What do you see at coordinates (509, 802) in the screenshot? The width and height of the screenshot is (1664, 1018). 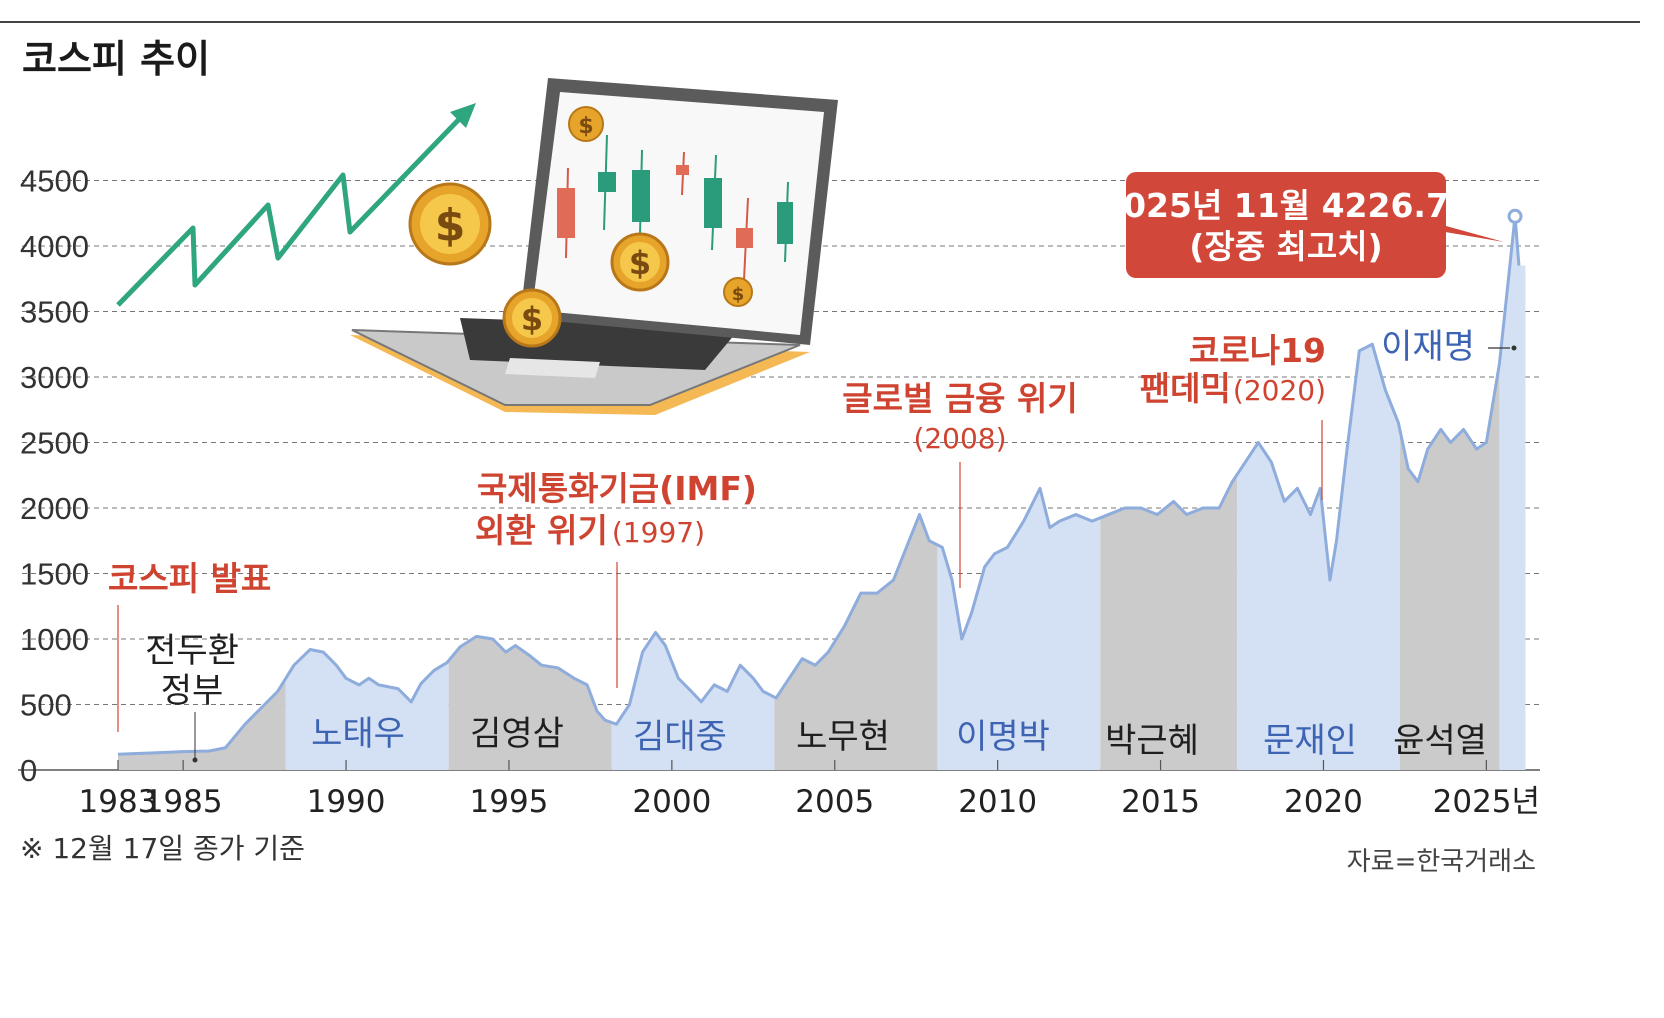 I see `x-tick-label: 1995` at bounding box center [509, 802].